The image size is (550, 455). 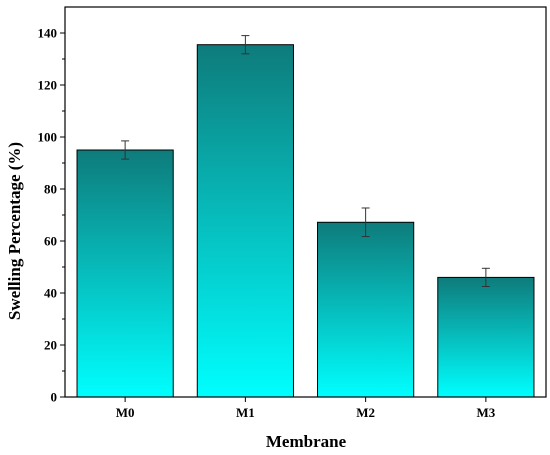 I want to click on y-tick-label-80: 80, so click(x=50, y=189).